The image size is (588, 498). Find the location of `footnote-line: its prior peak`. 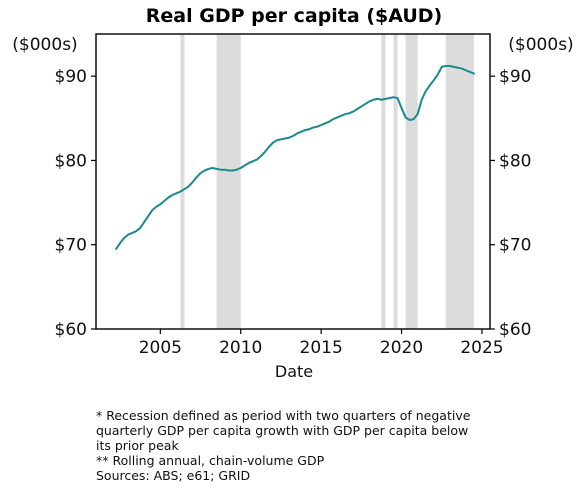

footnote-line: its prior peak is located at coordinates (137, 445).